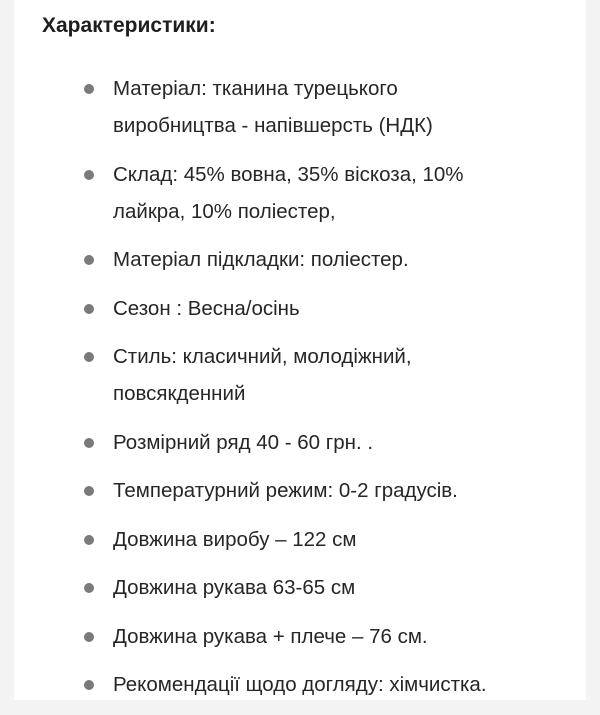 Image resolution: width=600 pixels, height=715 pixels. Describe the element at coordinates (224, 211) in the screenshot. I see `list-item-text: лайкра, 10% поліестер,` at that location.